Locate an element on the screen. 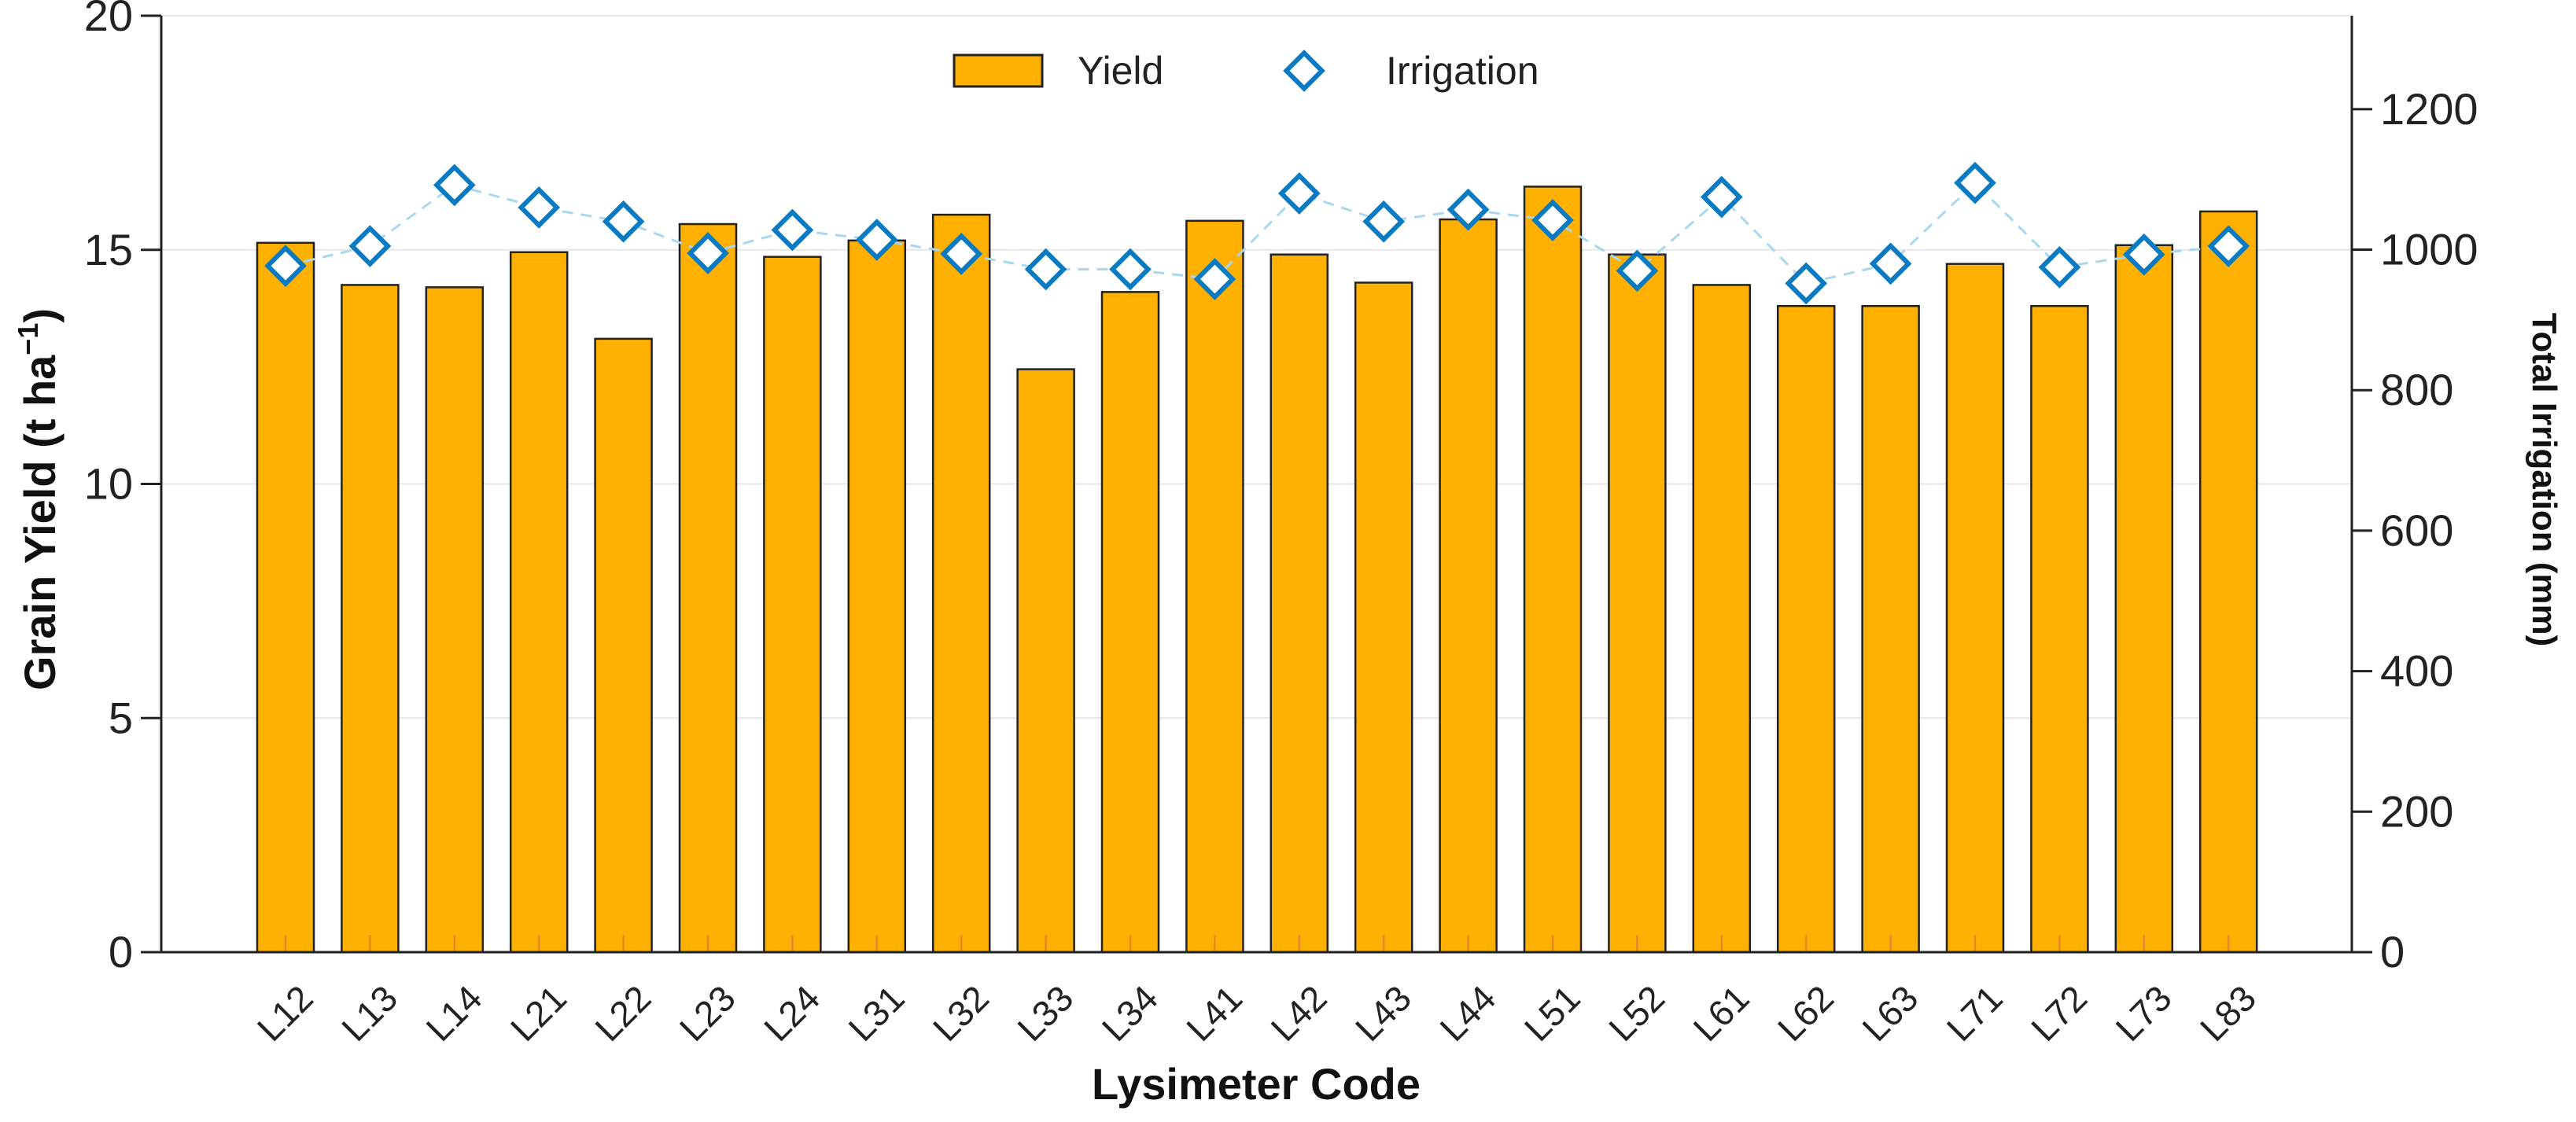 This screenshot has height=1122, width=2576. y-axis-title-sup: −1 is located at coordinates (28, 339).